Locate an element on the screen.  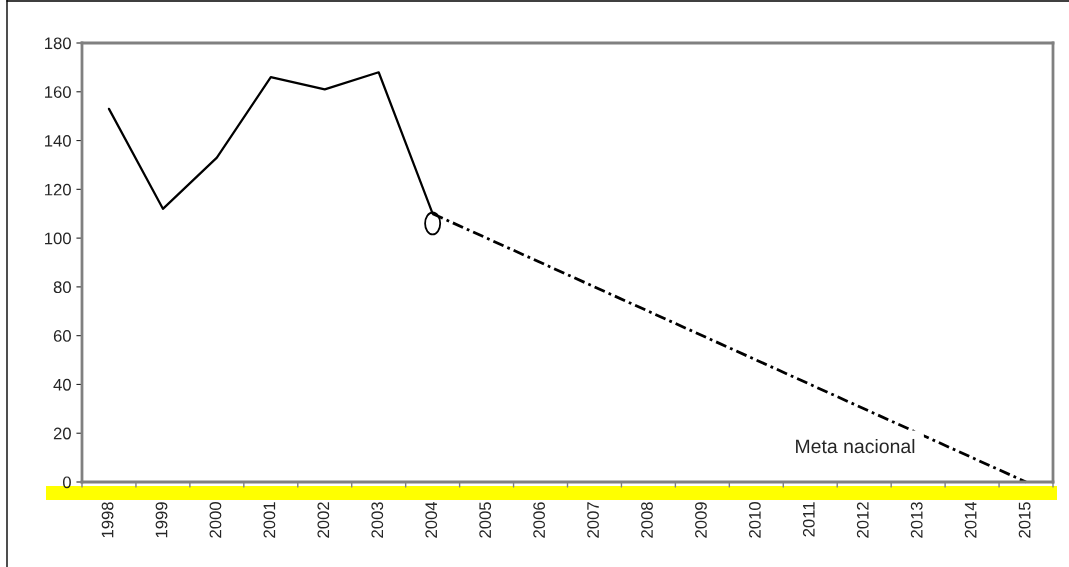
x-tick-label: 2011 is located at coordinates (808, 519).